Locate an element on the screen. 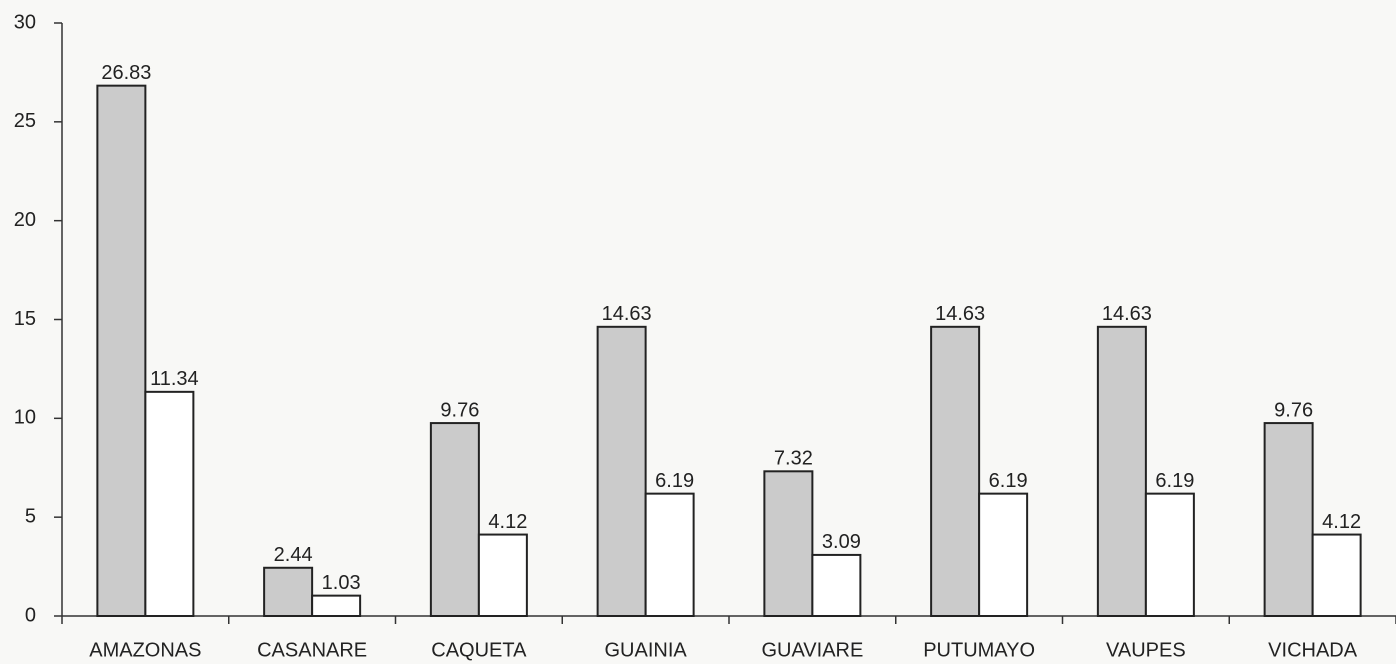 The width and height of the screenshot is (1396, 664). x-tick-label: PUTUMAYO is located at coordinates (979, 650).